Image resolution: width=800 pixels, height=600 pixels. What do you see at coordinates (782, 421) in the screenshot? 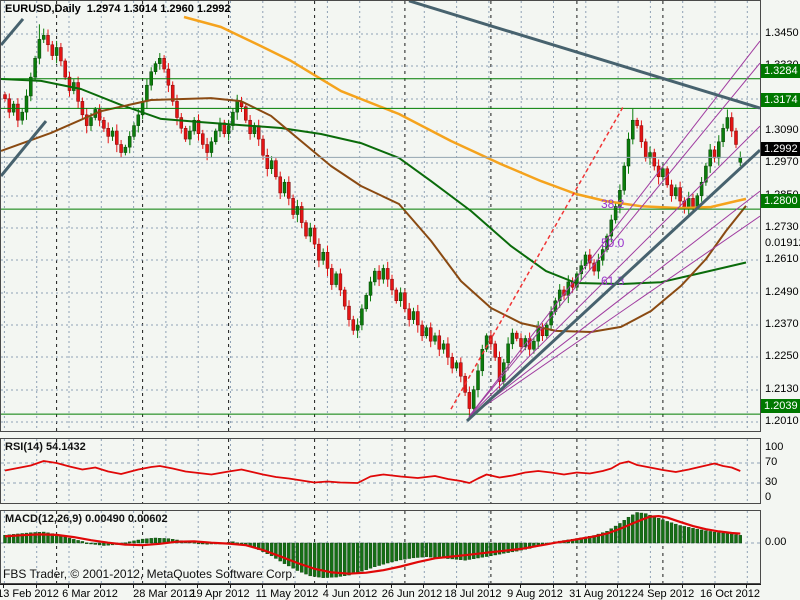
I see `price-label-1.2010: 1.2010` at bounding box center [782, 421].